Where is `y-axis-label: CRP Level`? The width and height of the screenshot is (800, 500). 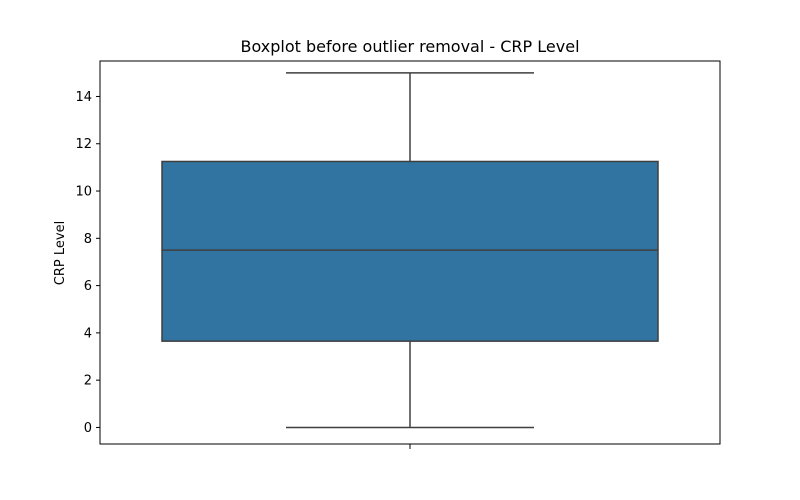
y-axis-label: CRP Level is located at coordinates (60, 253).